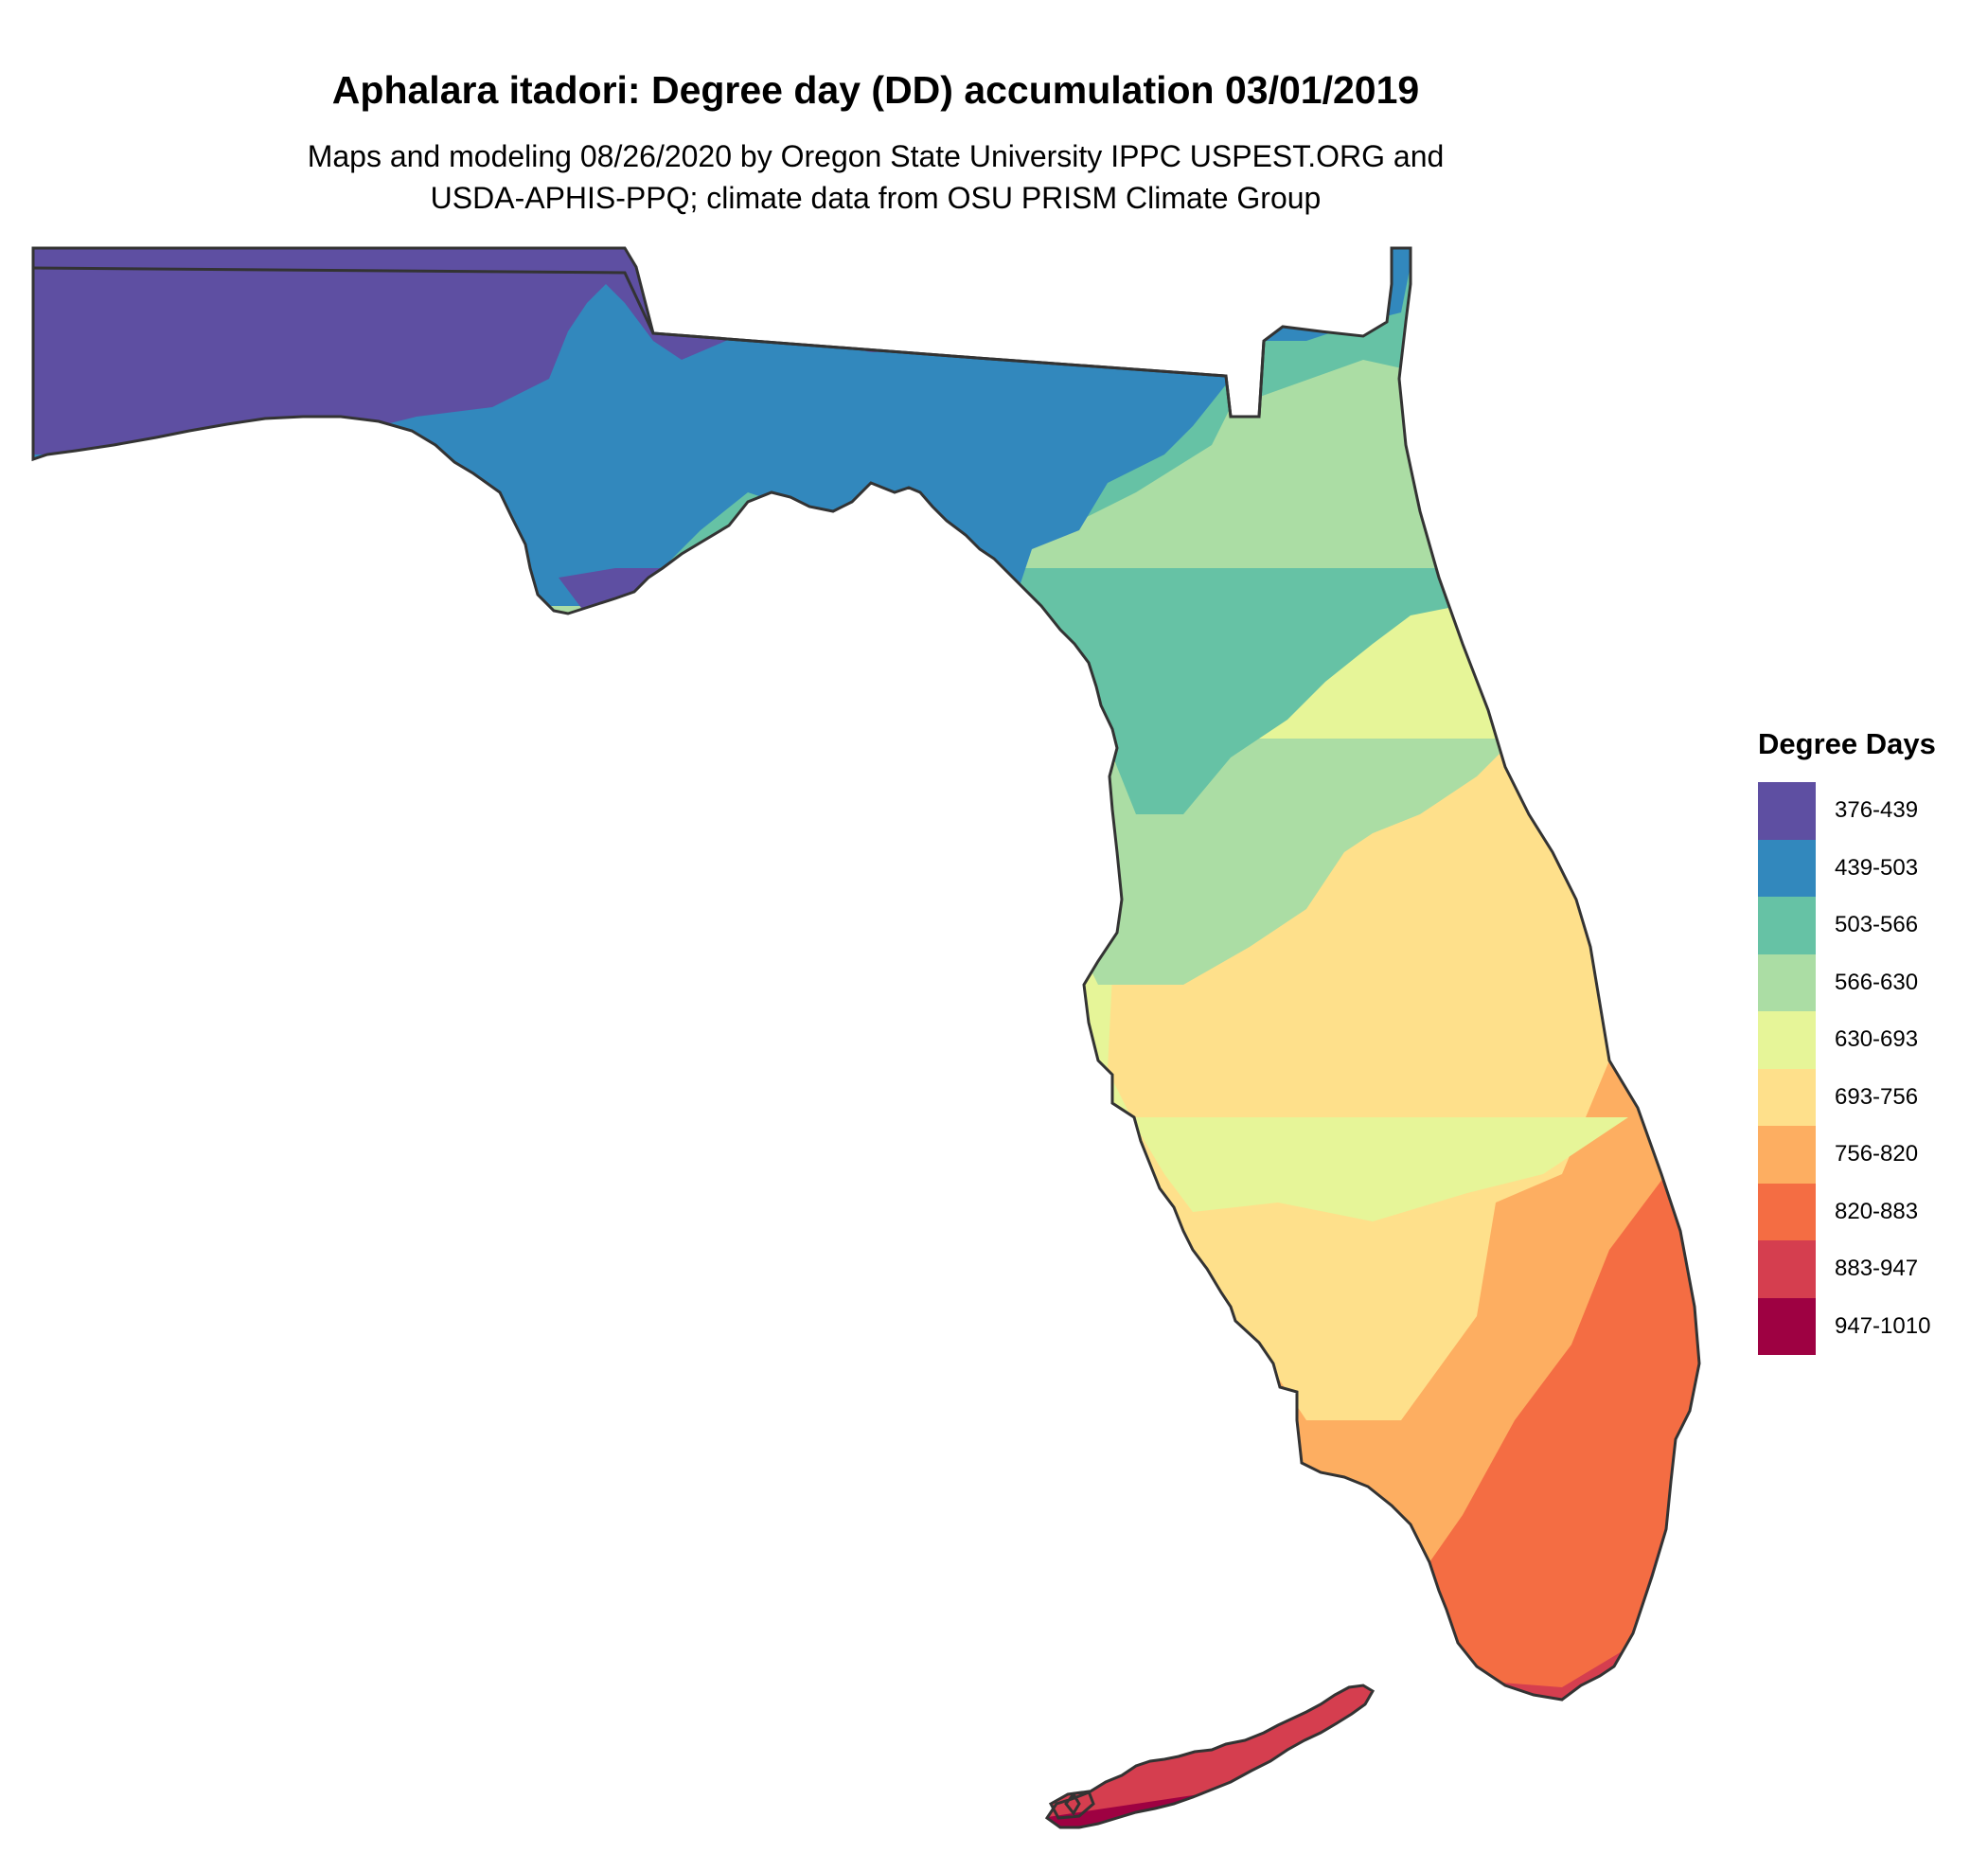  I want to click on legend-label: 756-820, so click(1877, 1154).